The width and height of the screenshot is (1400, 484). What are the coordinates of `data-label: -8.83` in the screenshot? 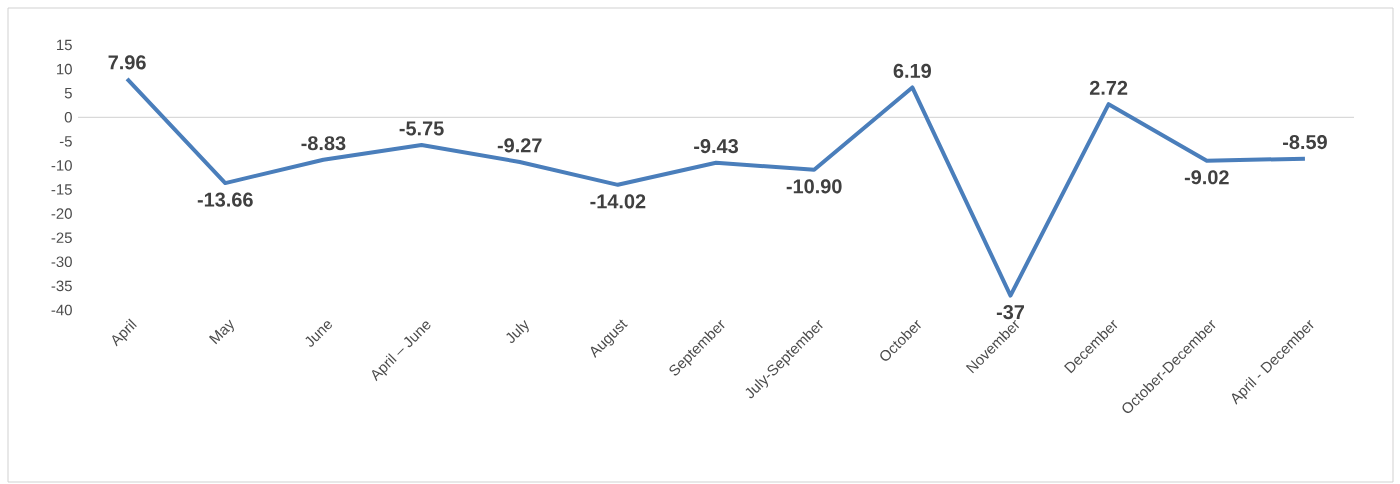 It's located at (323, 143).